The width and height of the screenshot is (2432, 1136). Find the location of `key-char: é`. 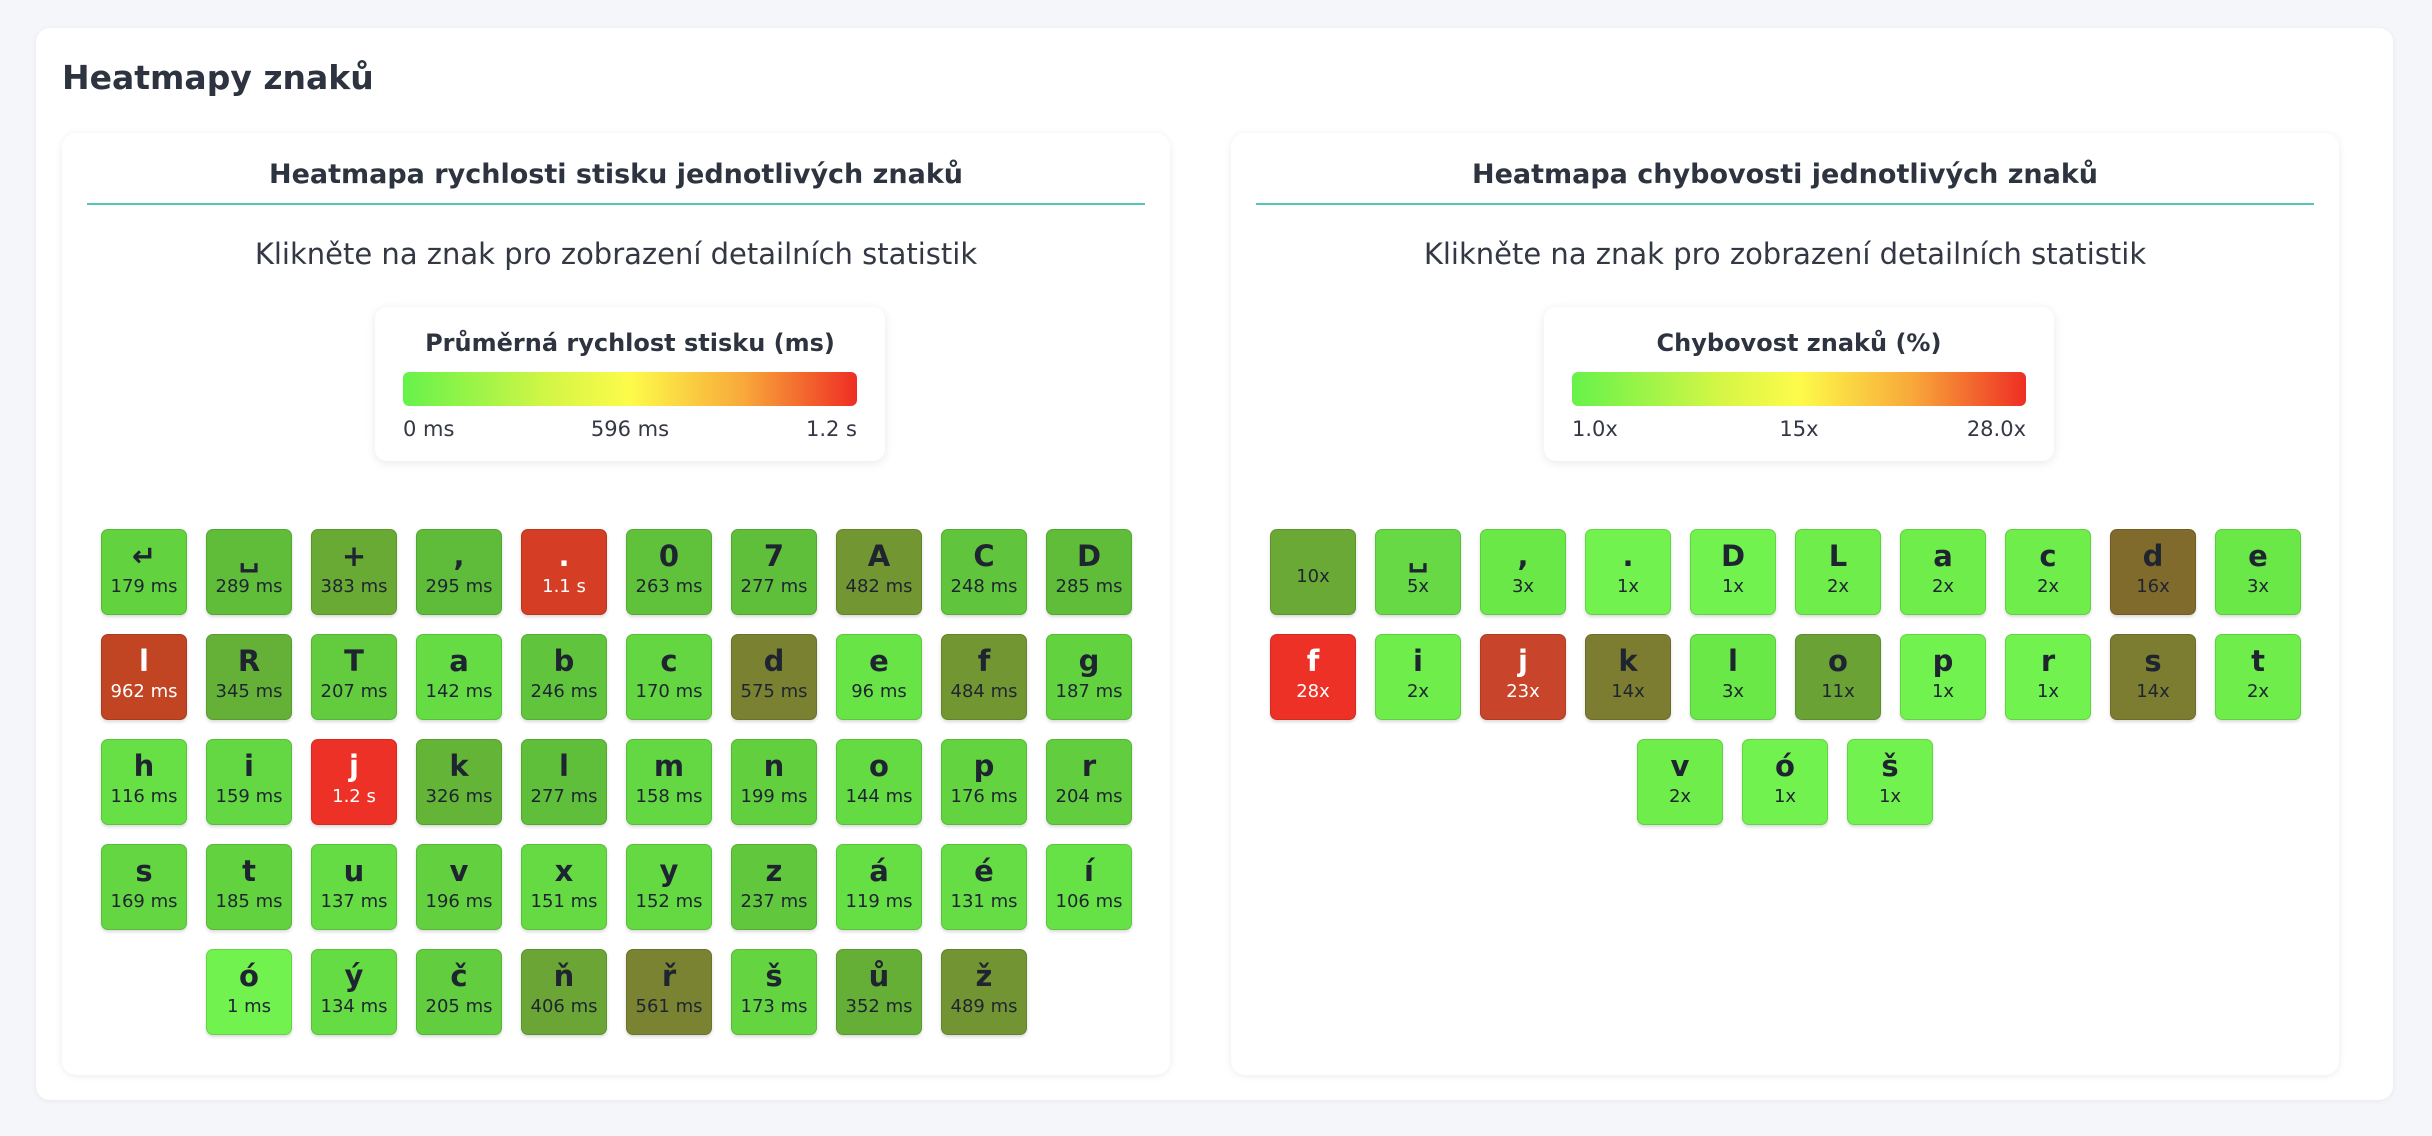

key-char: é is located at coordinates (984, 871).